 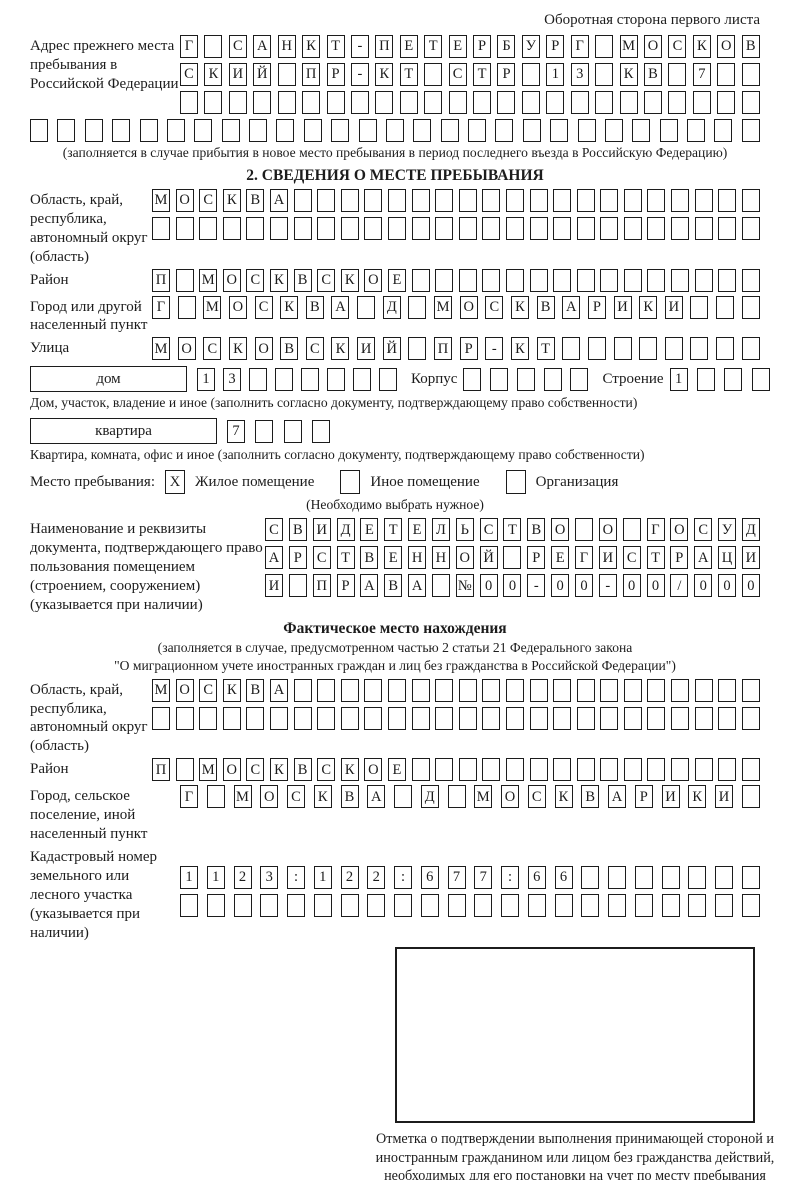 What do you see at coordinates (719, 379) in the screenshot?
I see `stroenie-cells: 1` at bounding box center [719, 379].